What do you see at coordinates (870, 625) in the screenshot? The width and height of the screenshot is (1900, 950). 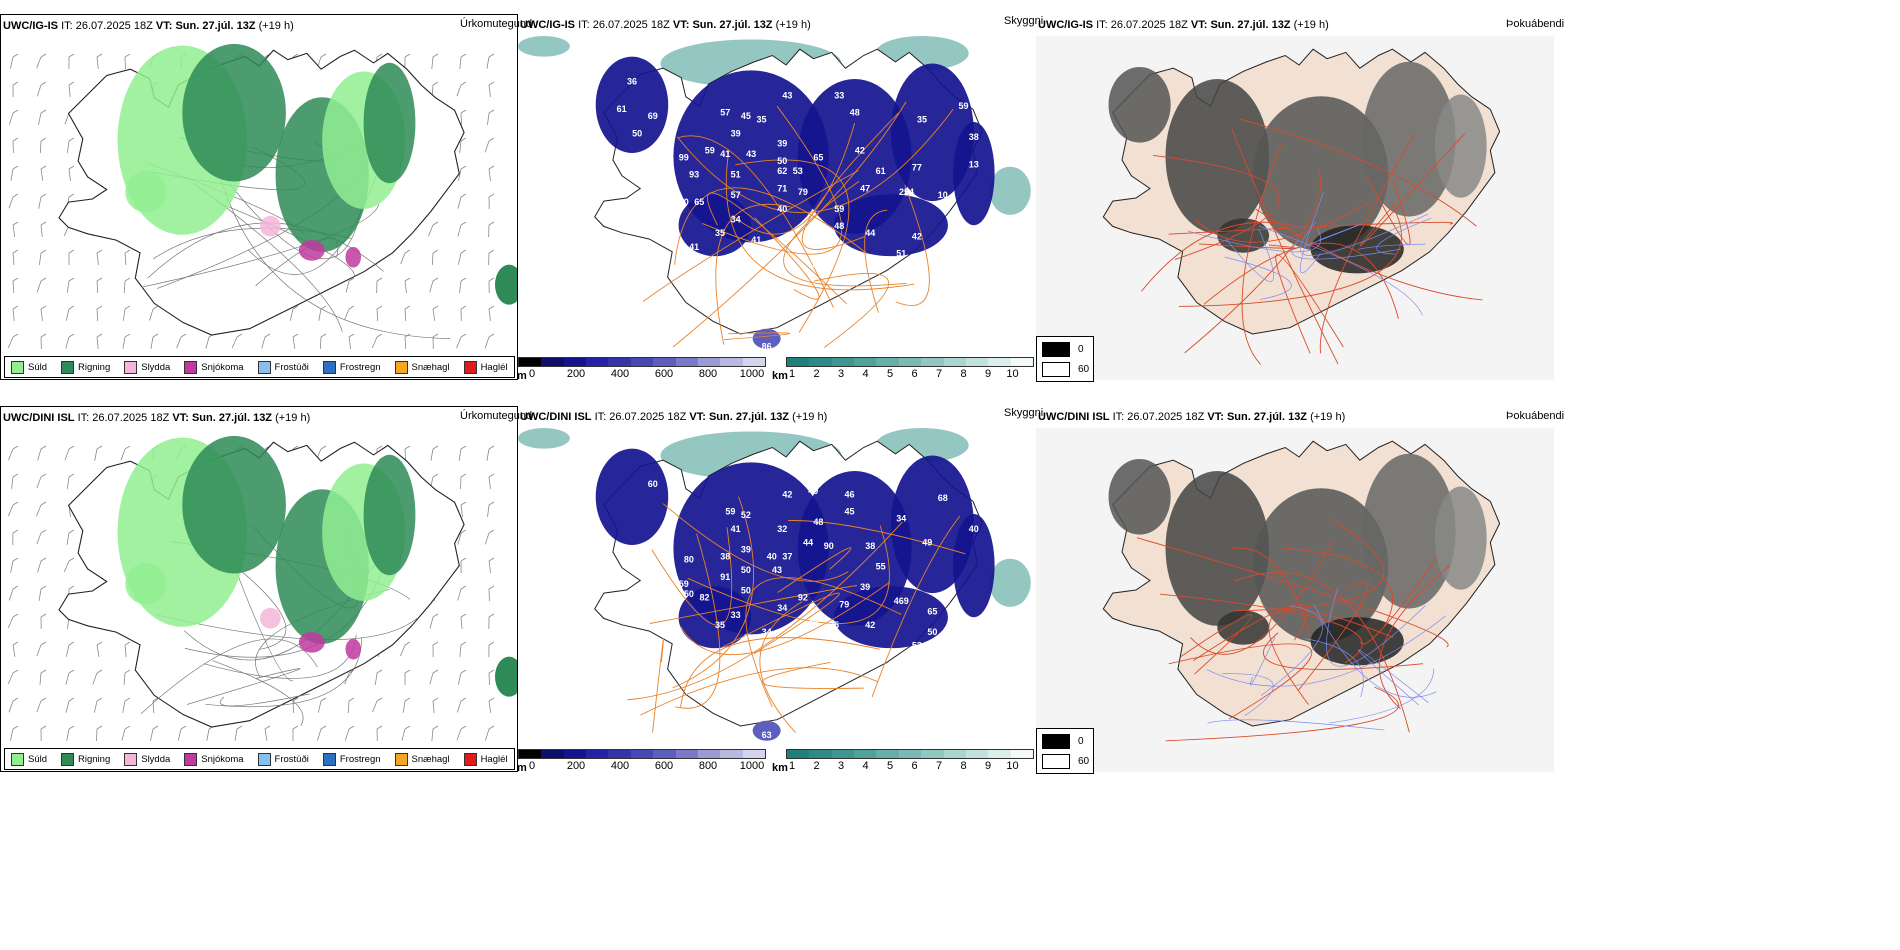 I see `cloud-base-label: 42` at bounding box center [870, 625].